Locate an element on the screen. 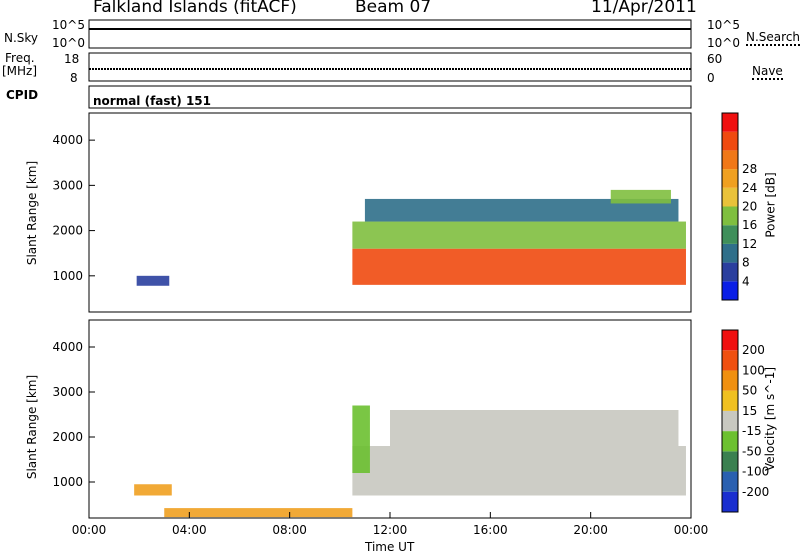 This screenshot has width=800, height=554. velocity-ytick-label-2: 3000 is located at coordinates (67, 392).